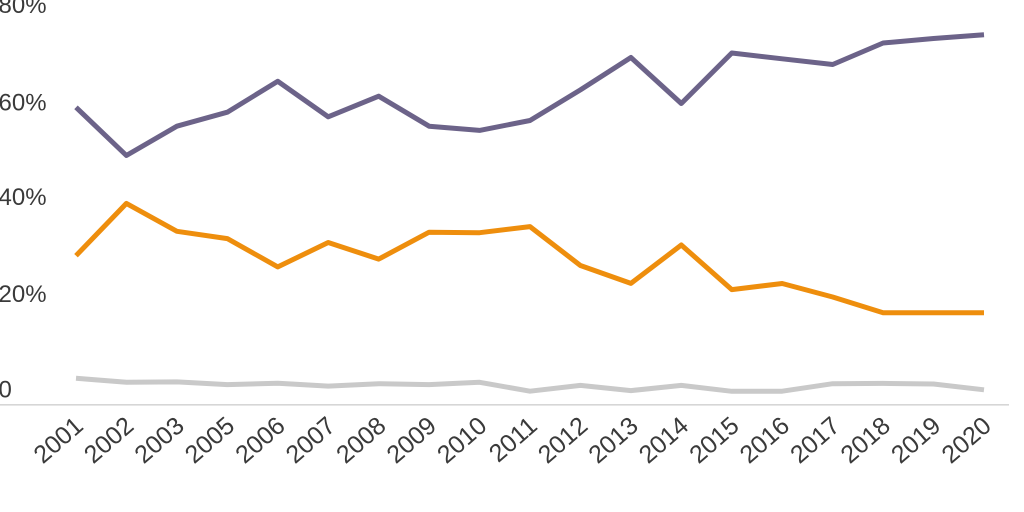  What do you see at coordinates (23, 197) in the screenshot?
I see `svg-text: 40%` at bounding box center [23, 197].